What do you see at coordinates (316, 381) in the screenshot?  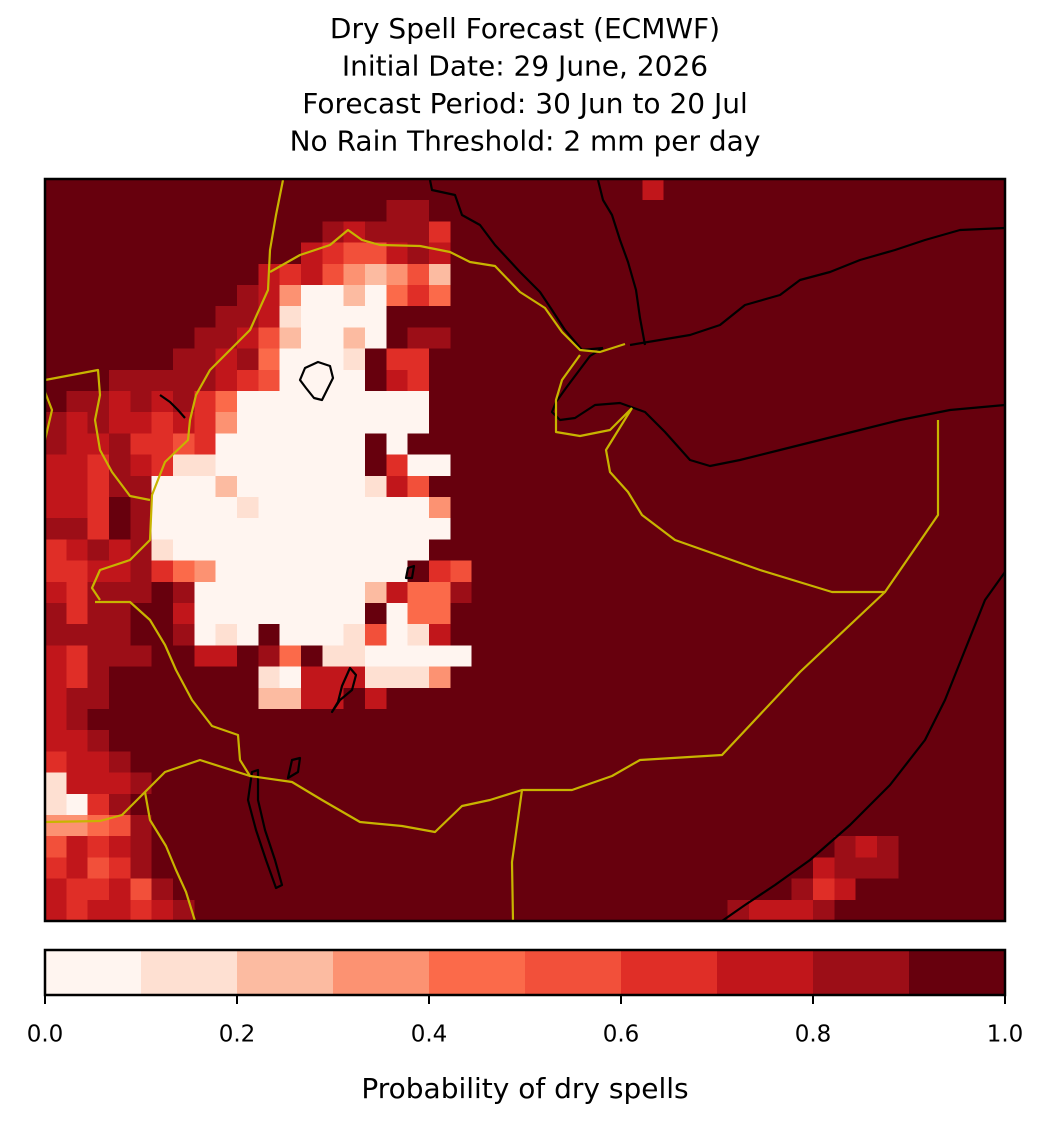 I see `lake-tana` at bounding box center [316, 381].